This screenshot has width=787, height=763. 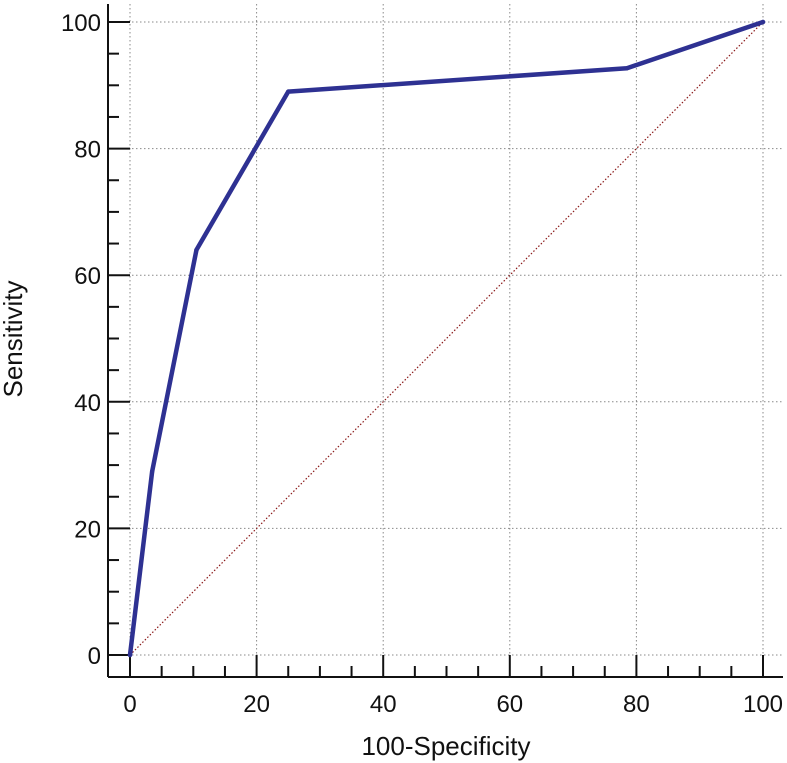 What do you see at coordinates (453, 704) in the screenshot?
I see `x-tick-labels: 0 20 40 60 80 100` at bounding box center [453, 704].